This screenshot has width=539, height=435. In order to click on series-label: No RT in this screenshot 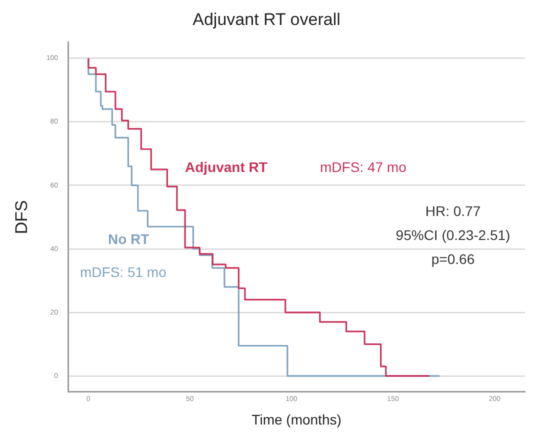, I will do `click(129, 238)`.